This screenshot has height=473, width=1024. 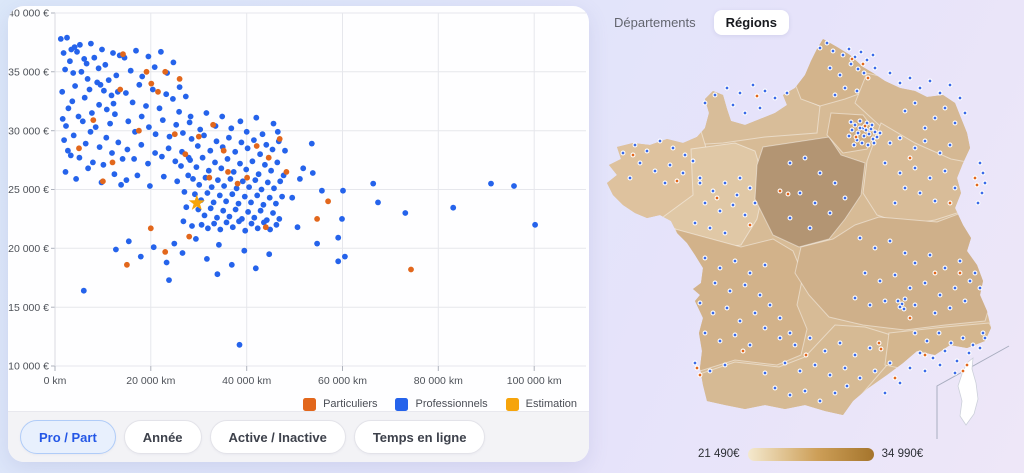 I want to click on legend-label: Professionnels, so click(x=451, y=404).